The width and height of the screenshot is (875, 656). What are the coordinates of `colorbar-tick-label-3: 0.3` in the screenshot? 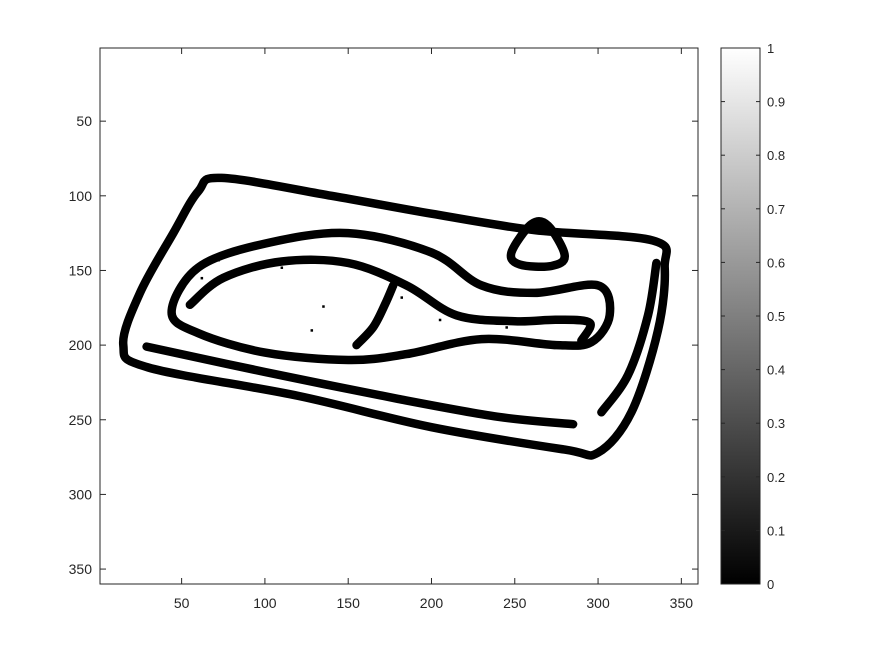 It's located at (776, 423).